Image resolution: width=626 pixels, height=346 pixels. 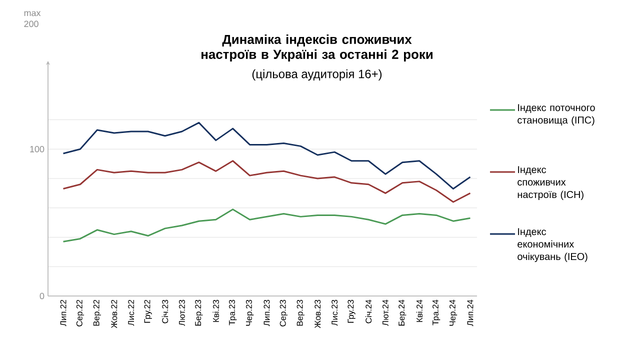 What do you see at coordinates (199, 313) in the screenshot?
I see `x-tick-label: Бер.23` at bounding box center [199, 313].